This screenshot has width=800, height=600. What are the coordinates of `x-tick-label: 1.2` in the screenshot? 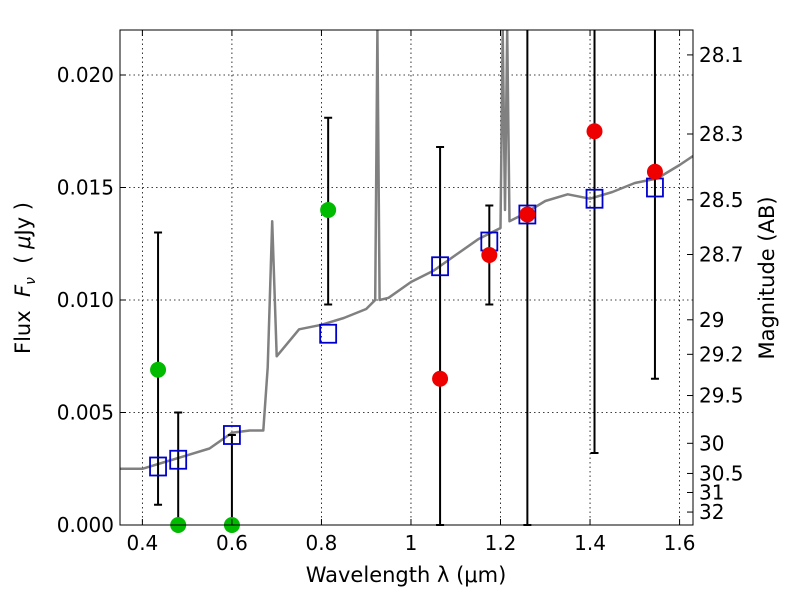 It's located at (501, 543).